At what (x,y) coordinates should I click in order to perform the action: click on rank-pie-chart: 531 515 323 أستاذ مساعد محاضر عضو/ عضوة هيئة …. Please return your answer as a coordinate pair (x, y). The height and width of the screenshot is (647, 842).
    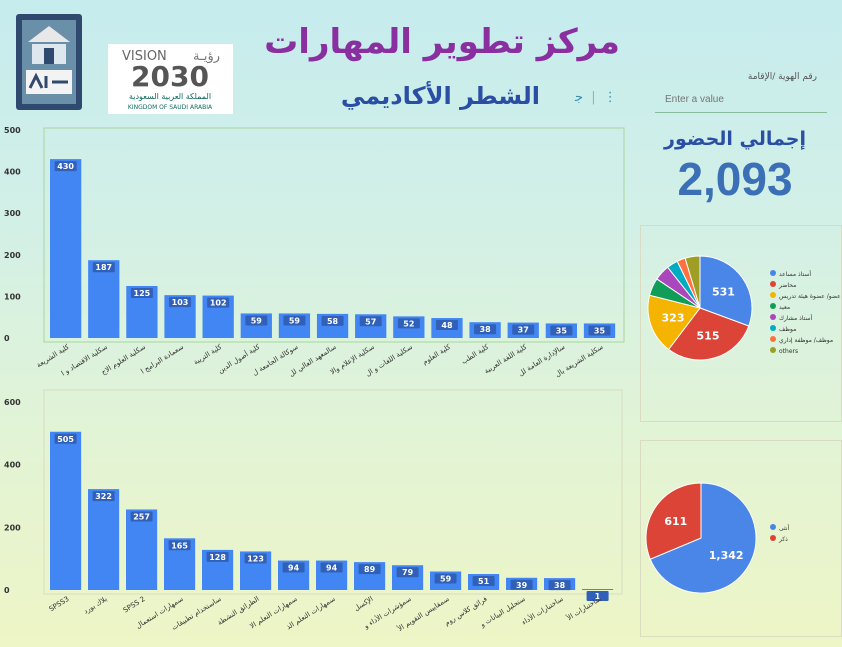
    Looking at the image, I should click on (744, 308).